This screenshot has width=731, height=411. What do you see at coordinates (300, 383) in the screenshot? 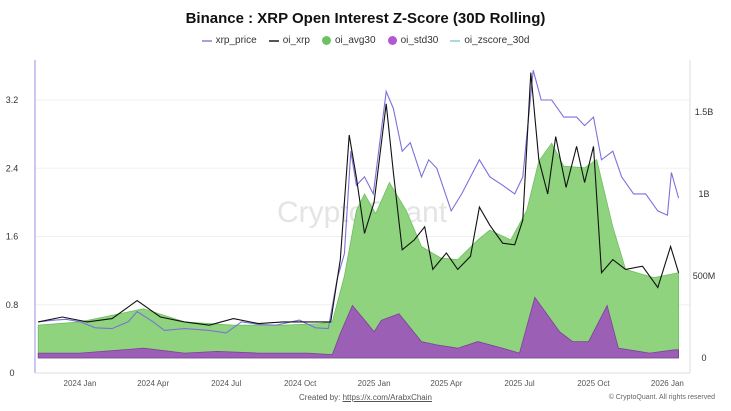
I see `x-tick-label: 2024 Oct` at bounding box center [300, 383].